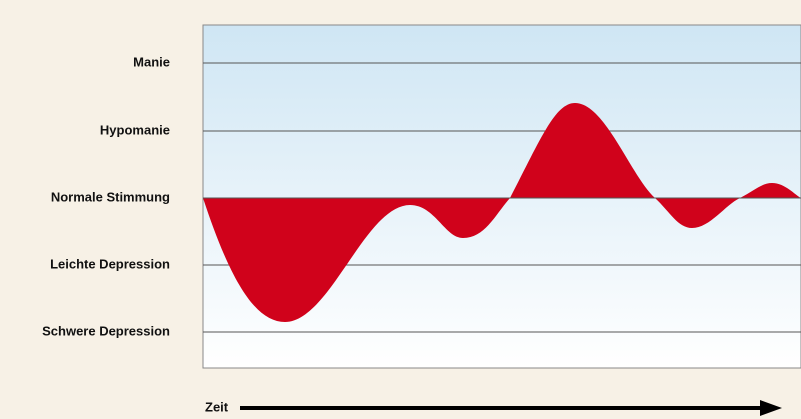  Describe the element at coordinates (151, 61) in the screenshot. I see `level-label: Manie` at that location.